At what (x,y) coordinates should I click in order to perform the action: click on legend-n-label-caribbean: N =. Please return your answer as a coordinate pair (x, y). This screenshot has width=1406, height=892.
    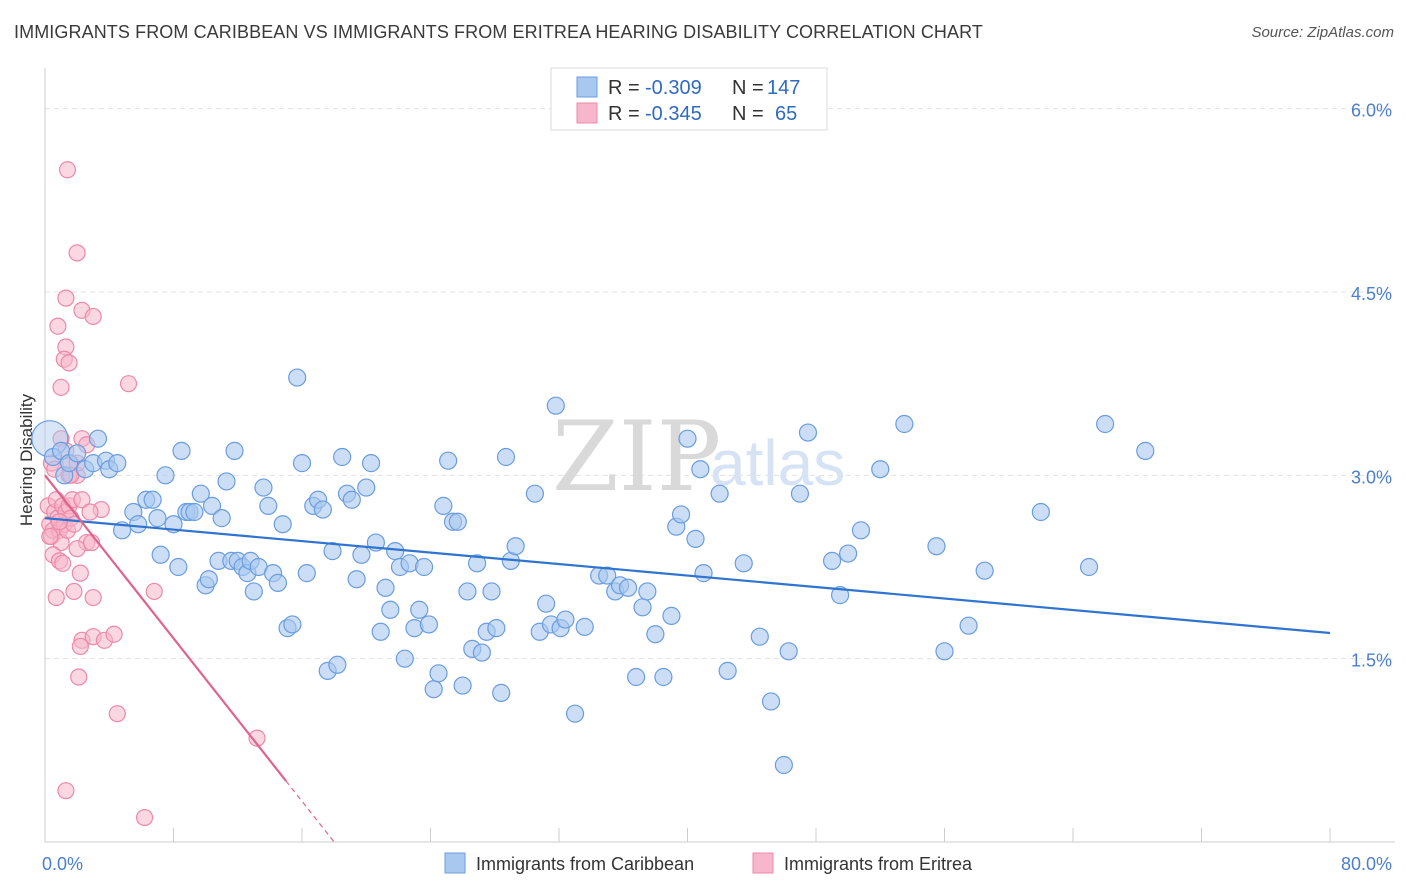
    Looking at the image, I should click on (748, 88).